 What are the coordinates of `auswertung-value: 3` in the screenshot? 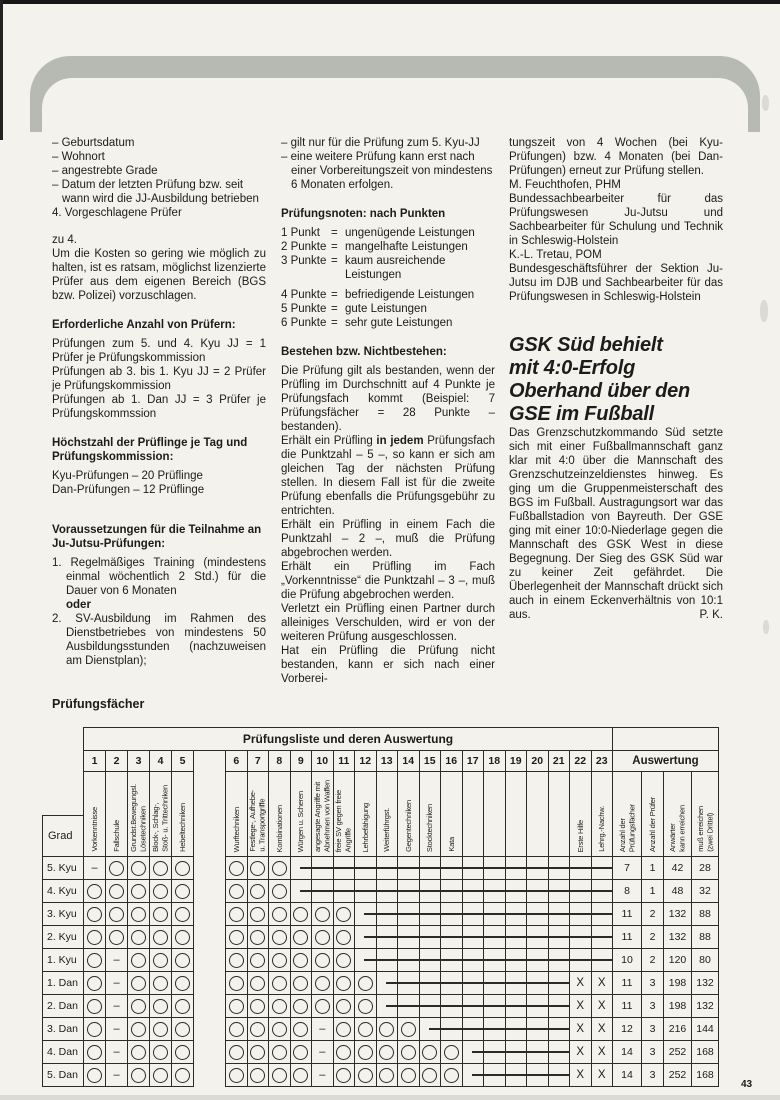 It's located at (653, 1006).